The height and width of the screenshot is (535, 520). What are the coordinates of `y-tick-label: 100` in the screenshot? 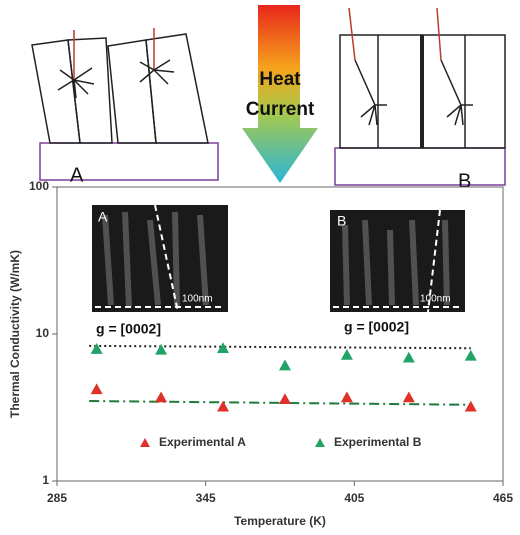 It's located at (39, 186).